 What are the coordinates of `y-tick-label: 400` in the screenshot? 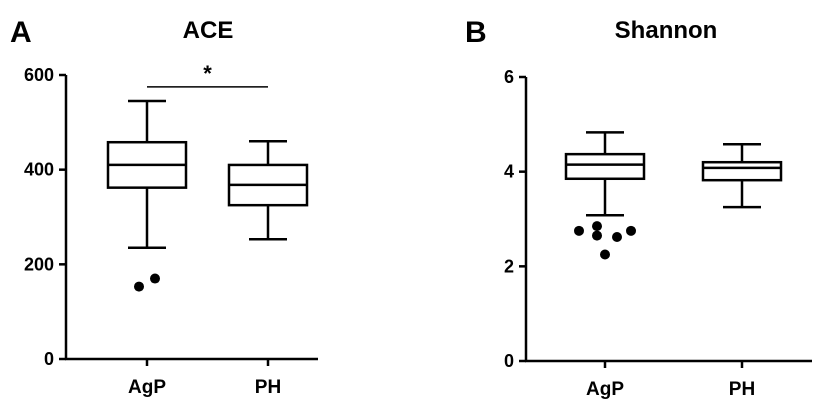 It's located at (39, 170).